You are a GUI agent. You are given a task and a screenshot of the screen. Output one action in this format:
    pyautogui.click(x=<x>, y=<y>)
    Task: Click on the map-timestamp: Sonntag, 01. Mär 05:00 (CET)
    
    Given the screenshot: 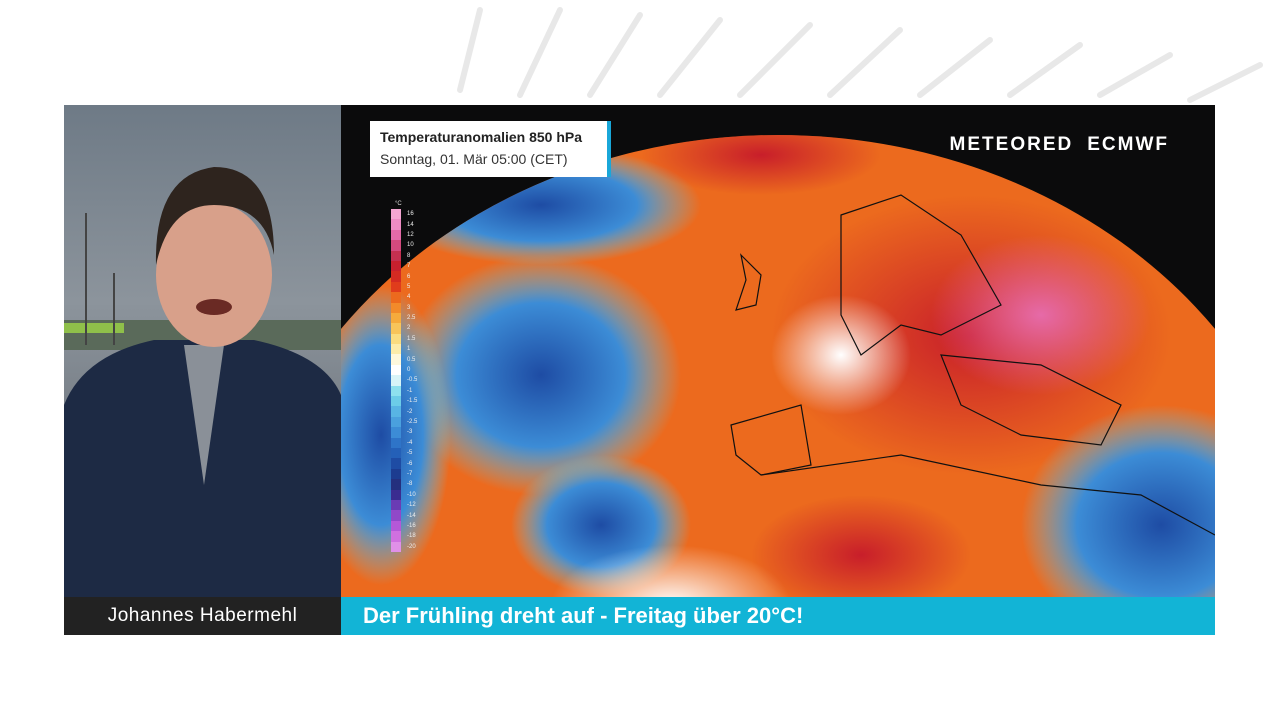 What is the action you would take?
    pyautogui.click(x=474, y=159)
    